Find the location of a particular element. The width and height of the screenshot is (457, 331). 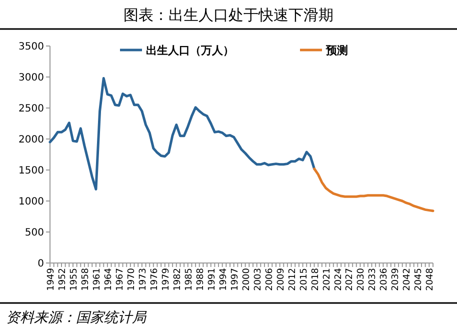

x-tick-label: 2024 is located at coordinates (339, 279).